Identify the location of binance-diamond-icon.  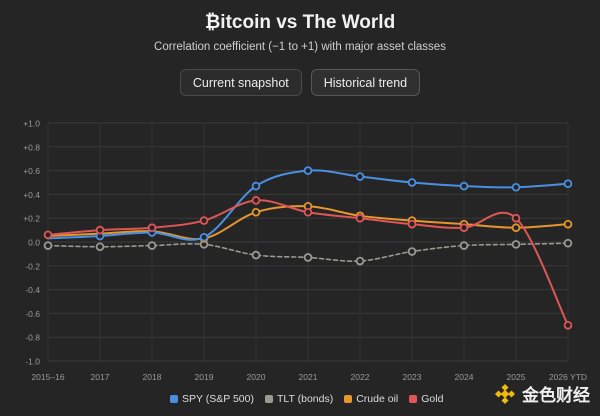
(505, 393).